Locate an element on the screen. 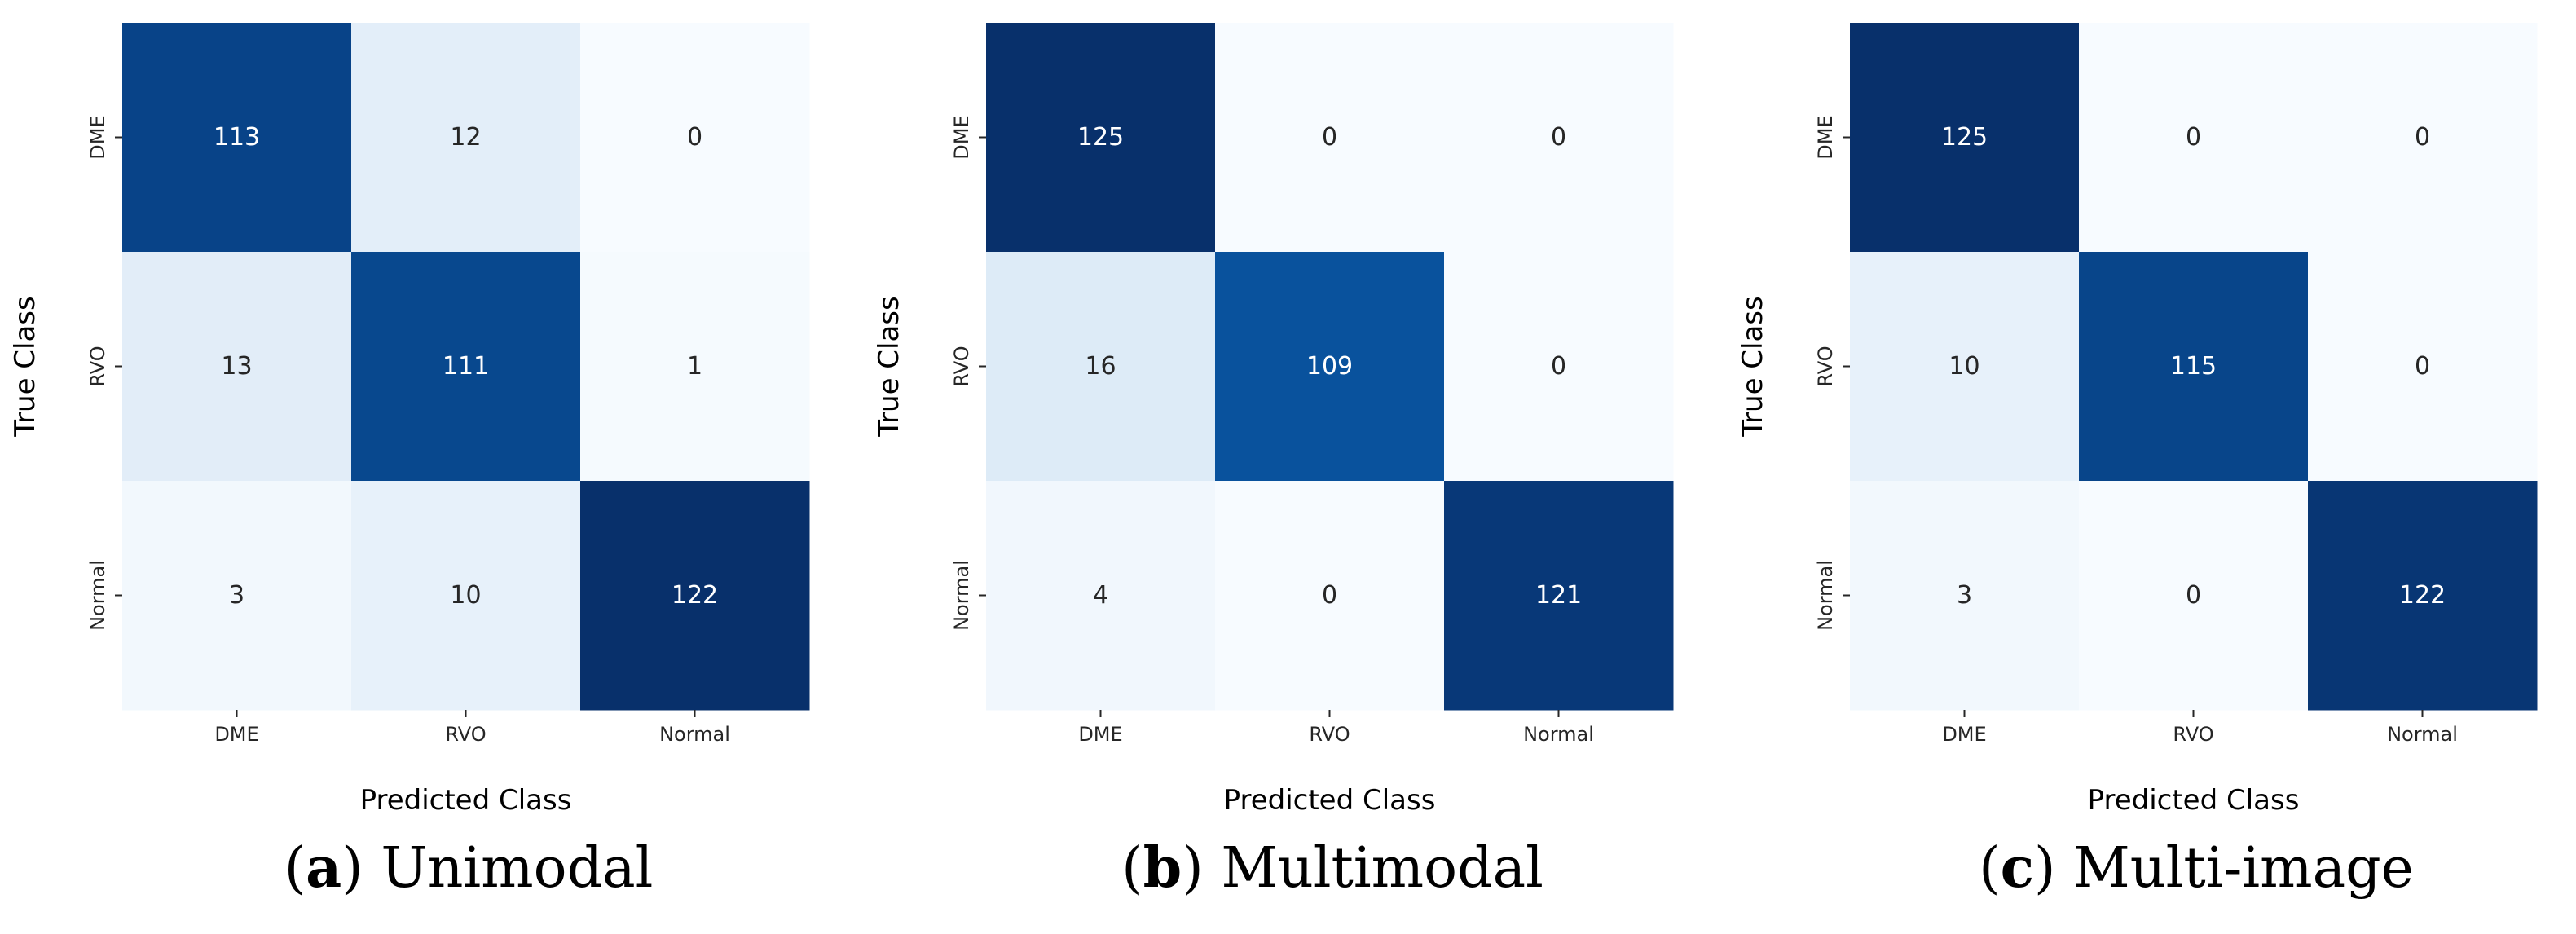 This screenshot has height=934, width=2576. cell-value-label: 1 is located at coordinates (695, 366).